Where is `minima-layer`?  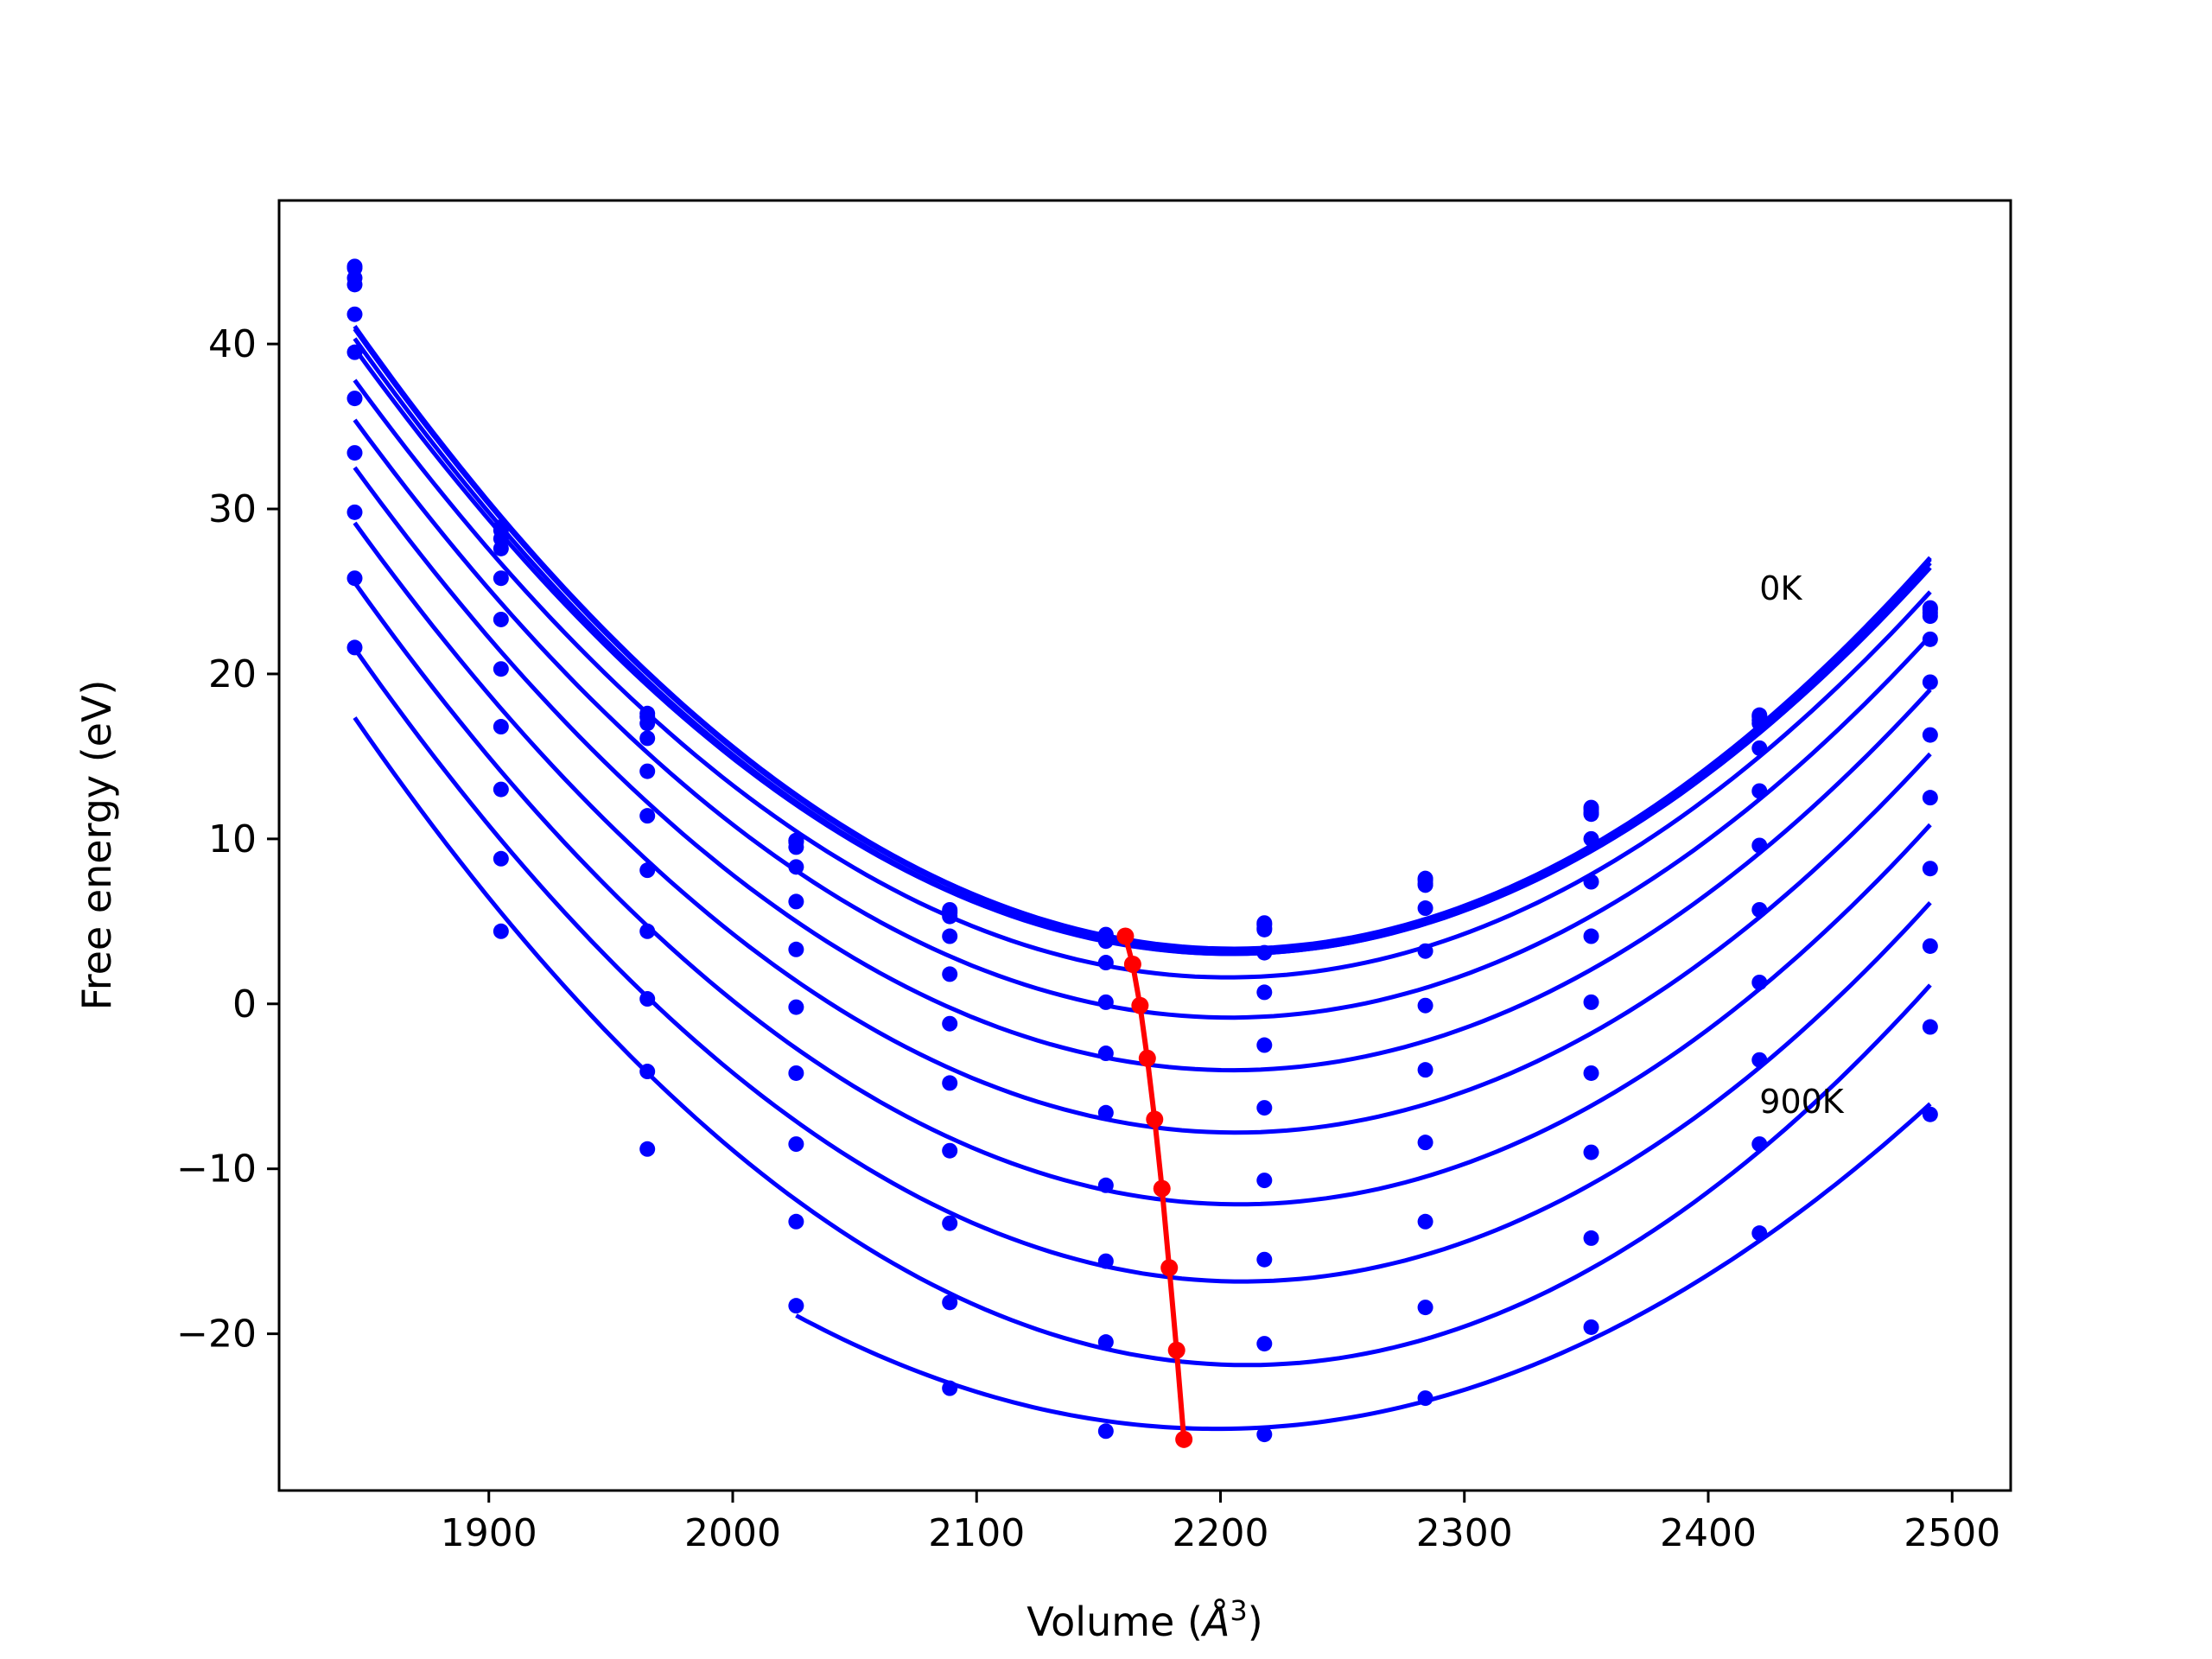
minima-layer is located at coordinates (1154, 1187).